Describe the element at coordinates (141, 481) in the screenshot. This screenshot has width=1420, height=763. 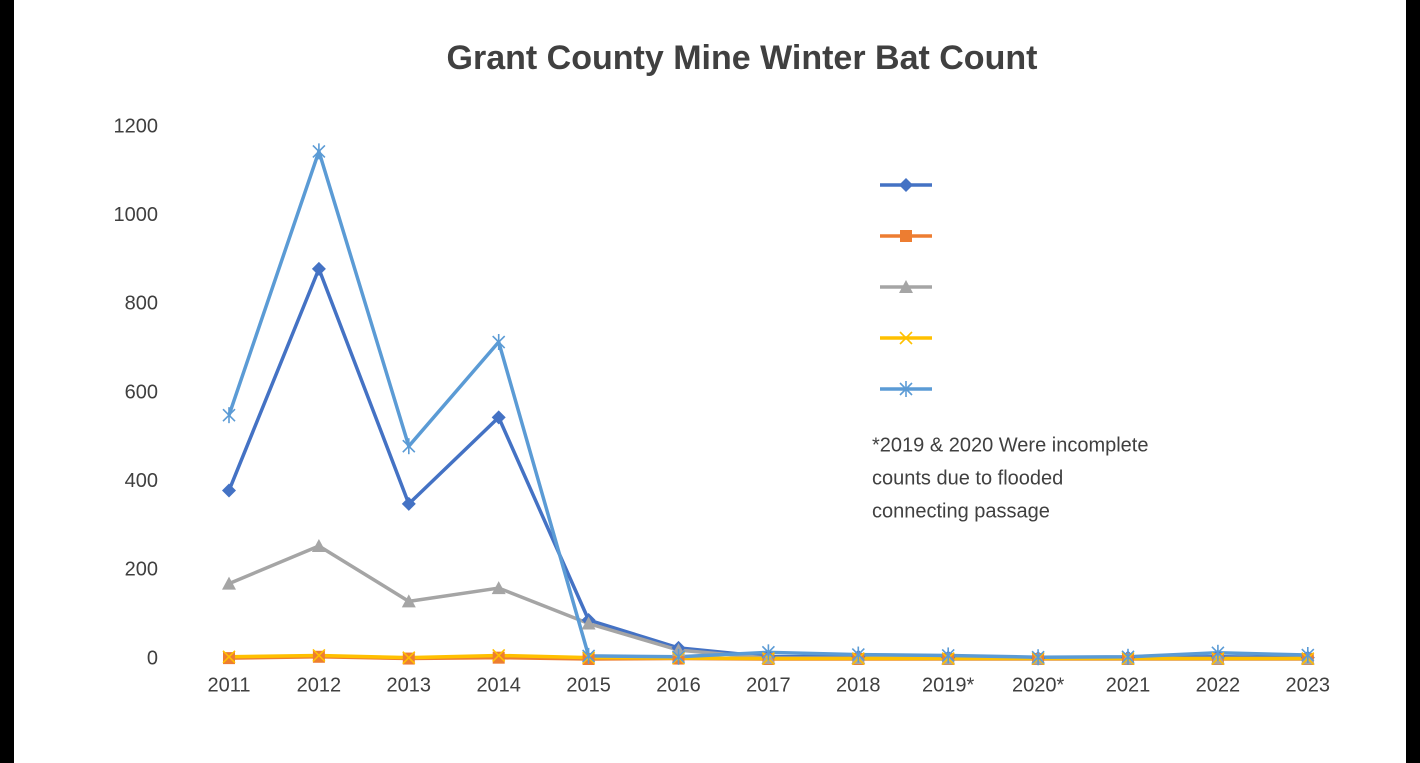
I see `y-tick-label: 400` at that location.